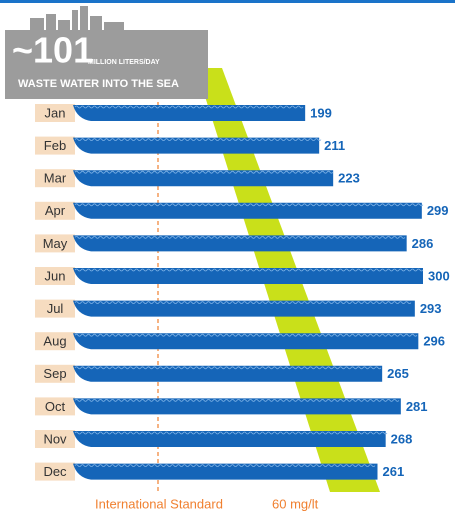 The width and height of the screenshot is (455, 516). I want to click on category-label: Nov, so click(55, 438).